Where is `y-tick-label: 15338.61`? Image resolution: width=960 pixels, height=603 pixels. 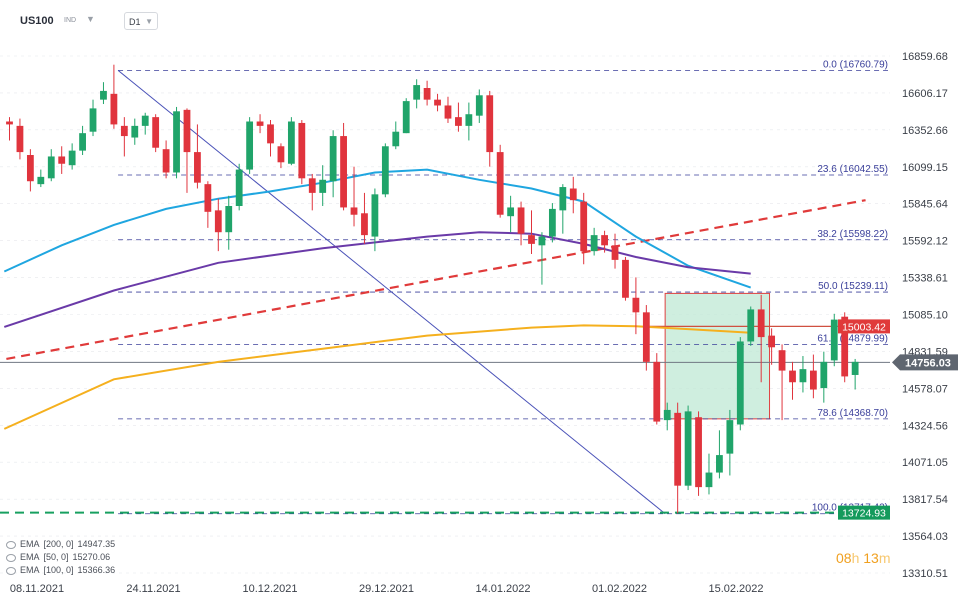
y-tick-label: 15338.61 is located at coordinates (925, 279).